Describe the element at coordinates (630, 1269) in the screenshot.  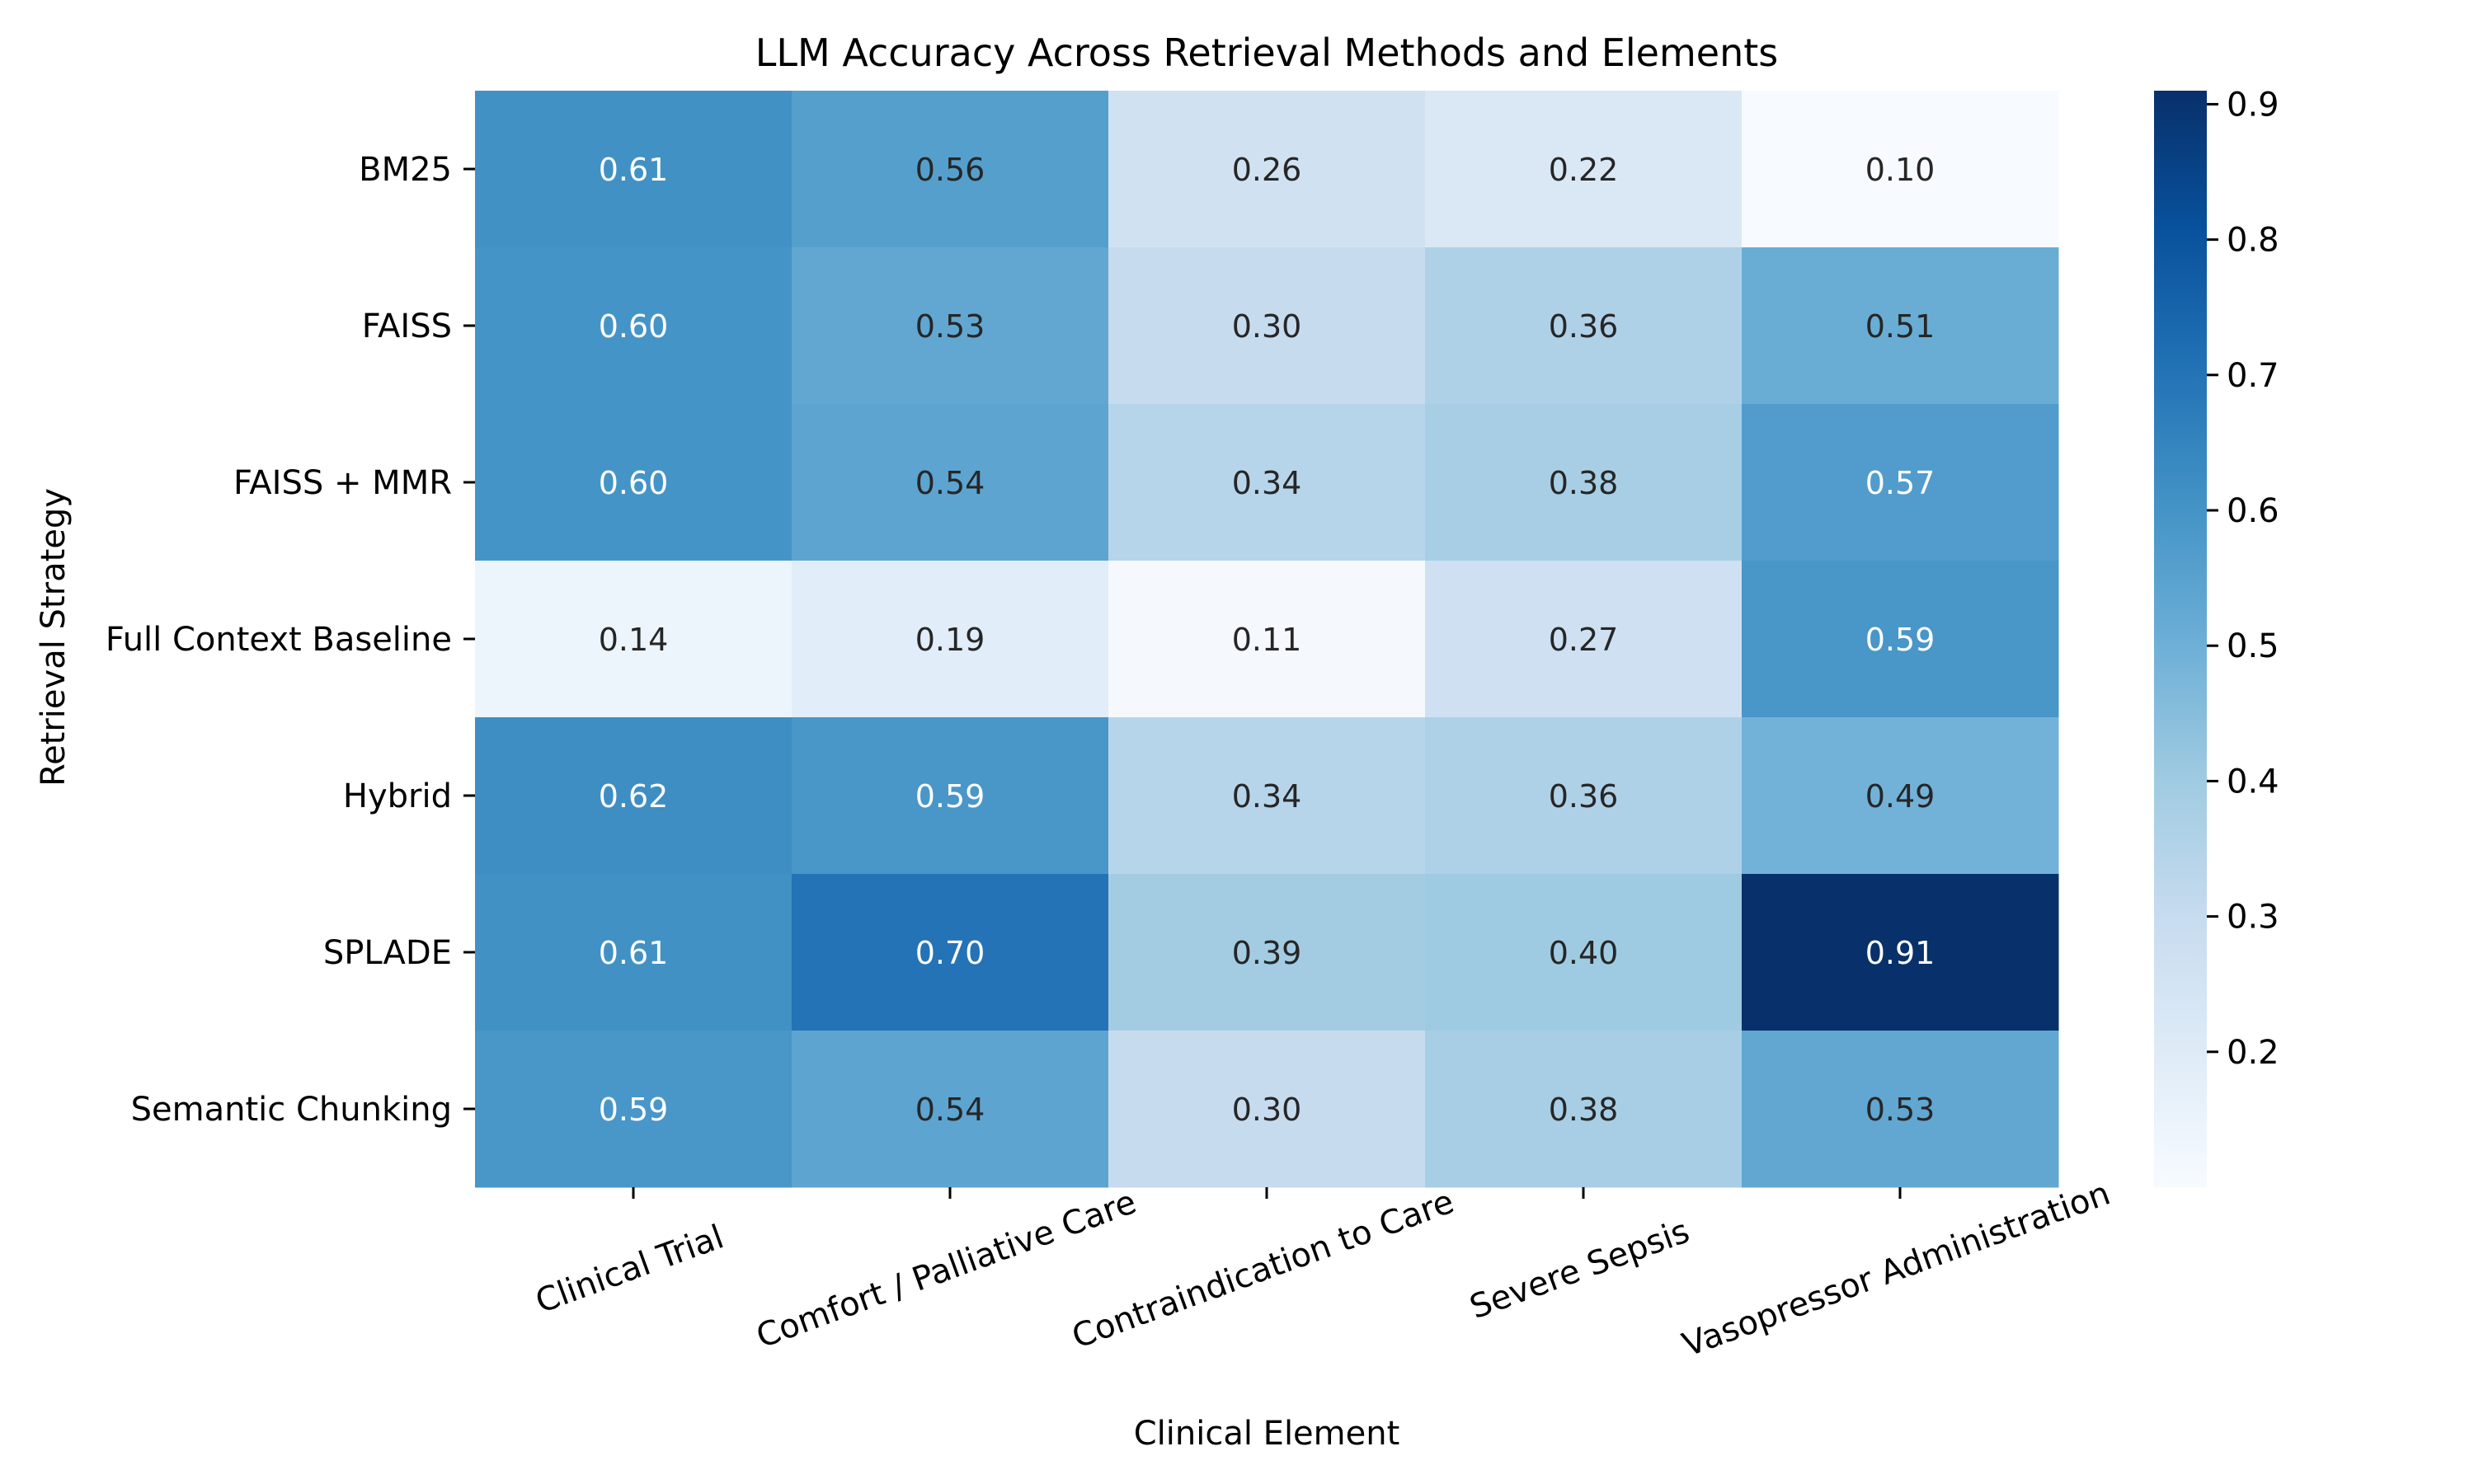
I see `x-tick-label: Clinical Trial` at that location.